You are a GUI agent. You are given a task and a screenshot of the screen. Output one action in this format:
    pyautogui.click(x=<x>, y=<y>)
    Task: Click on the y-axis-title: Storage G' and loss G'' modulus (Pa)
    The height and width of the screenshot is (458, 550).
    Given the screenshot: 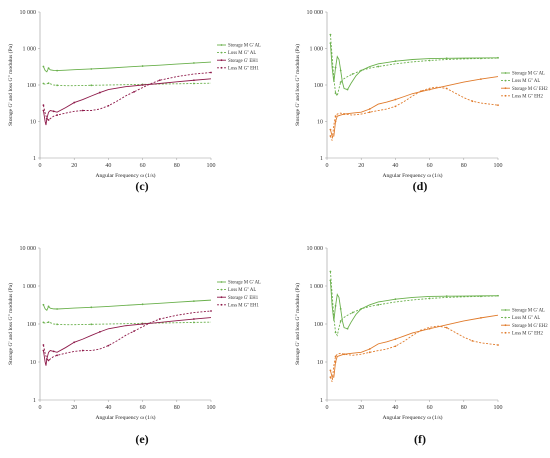 What is the action you would take?
    pyautogui.click(x=297, y=85)
    